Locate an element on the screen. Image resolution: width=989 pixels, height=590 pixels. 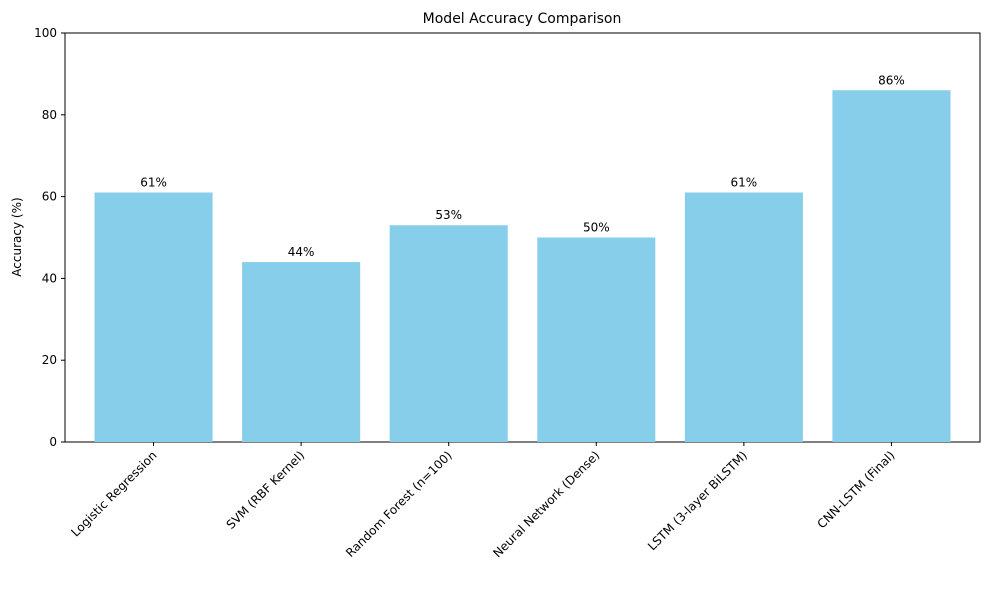
x-tick-label-3: Random Forest (n=100) is located at coordinates (399, 504).